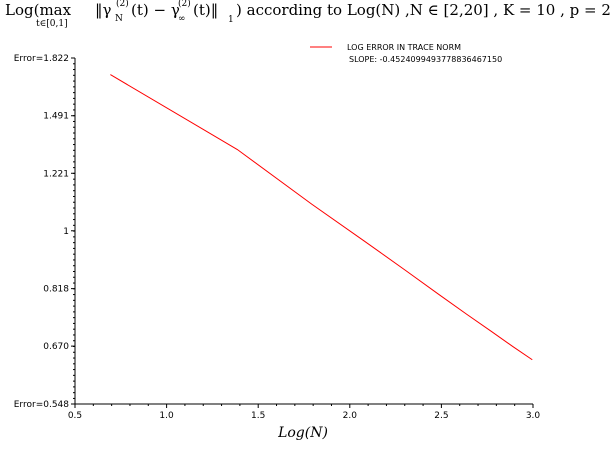 This screenshot has width=610, height=460. What do you see at coordinates (302, 433) in the screenshot?
I see `x-axis-label: Log(N)` at bounding box center [302, 433].